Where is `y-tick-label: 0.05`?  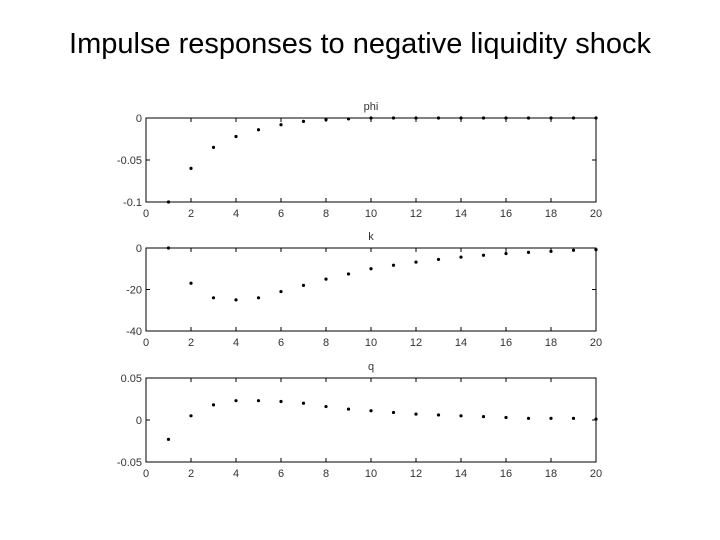
y-tick-label: 0.05 is located at coordinates (131, 379).